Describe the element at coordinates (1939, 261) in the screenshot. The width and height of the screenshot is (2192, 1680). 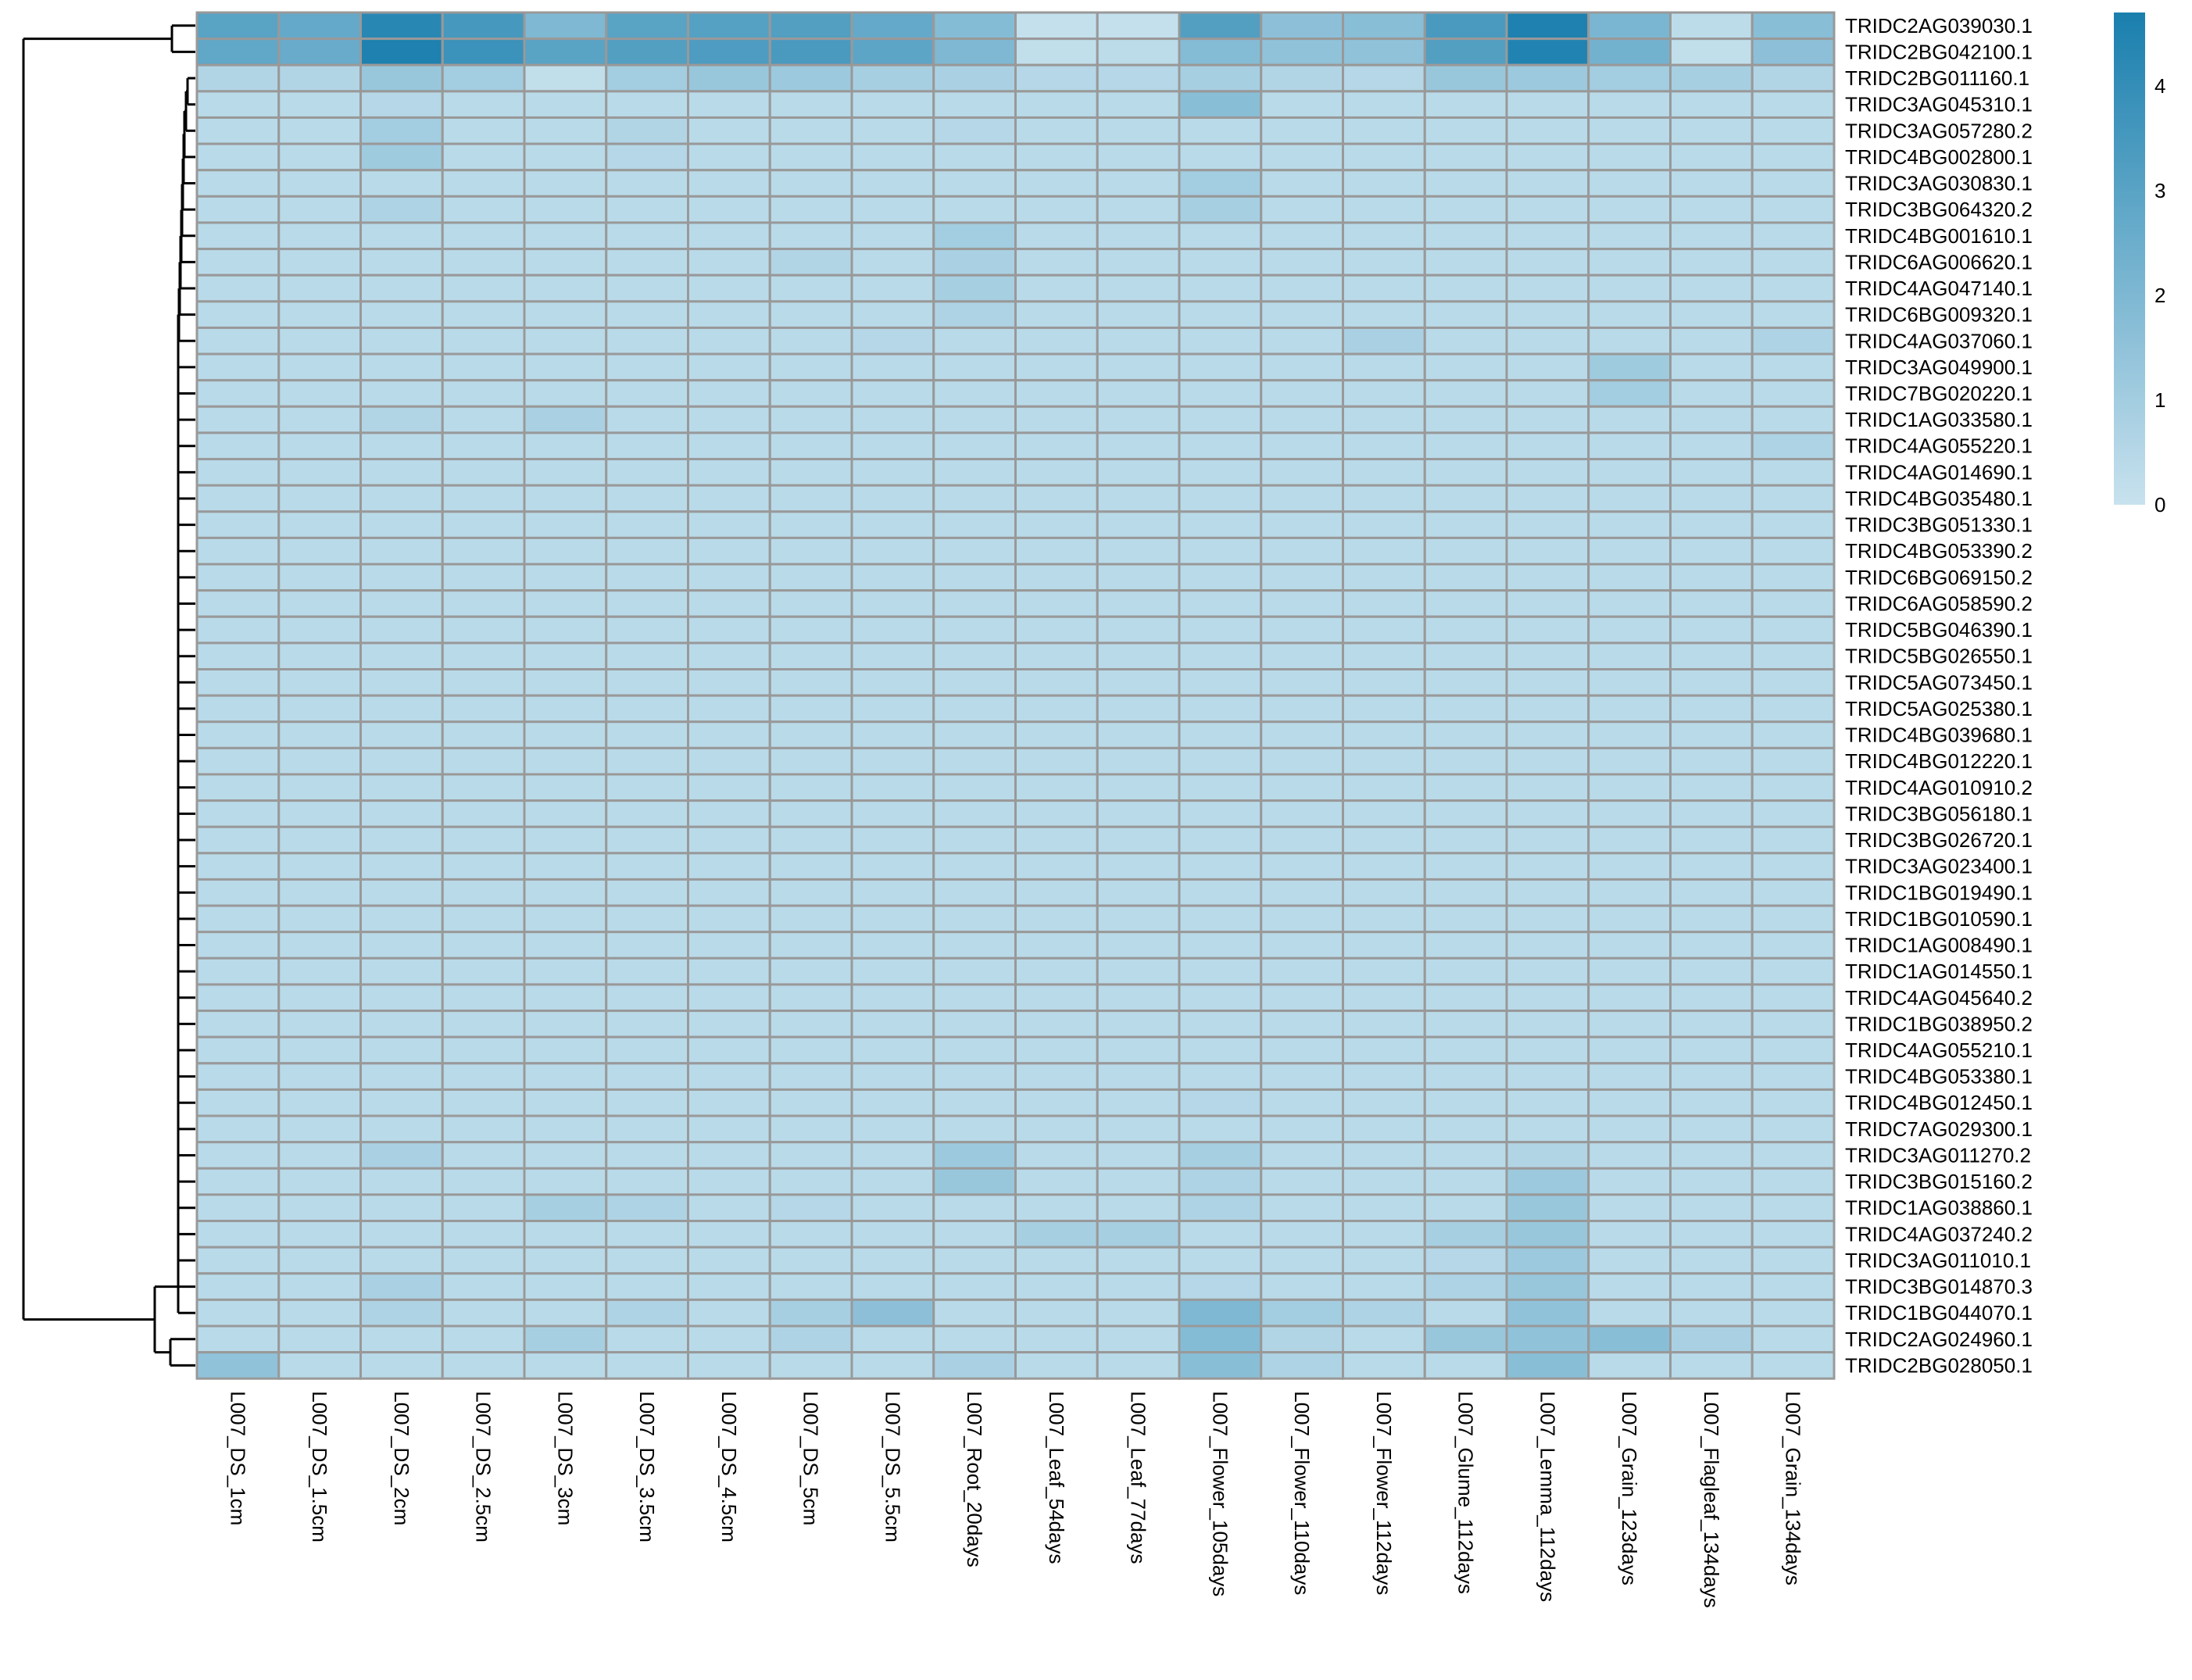
I see `row-label: TRIDC6AG006620.1` at that location.